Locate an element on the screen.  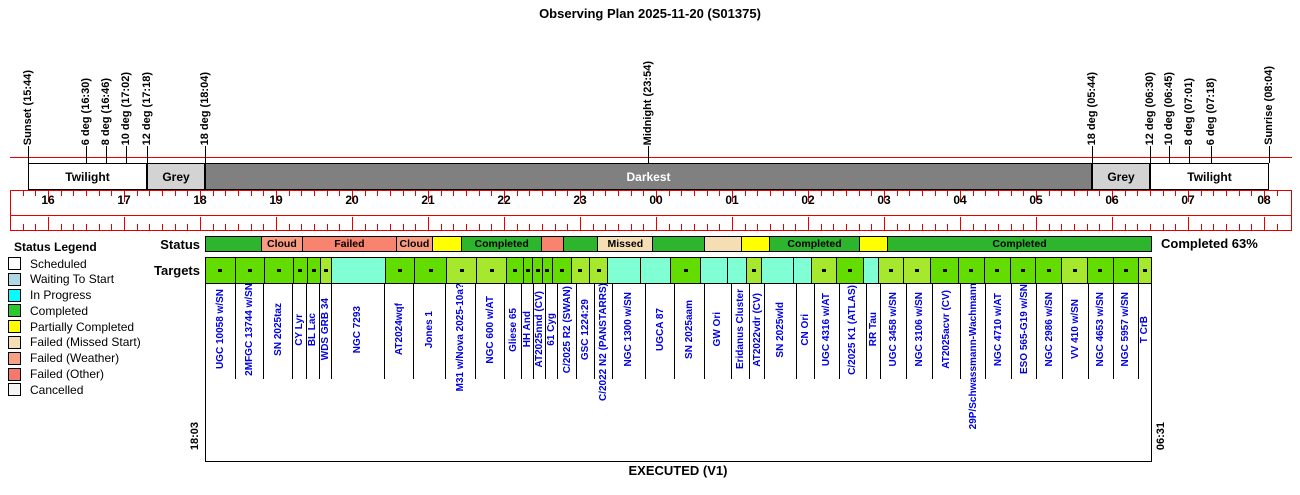
target-name-column: NGC 3106 w/SN is located at coordinates (920, 331).